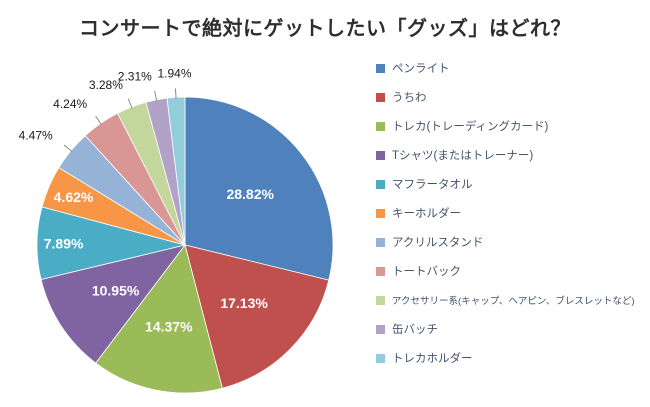  Describe the element at coordinates (470, 127) in the screenshot. I see `legend-label: トレカ(トレーディングカード)` at that location.